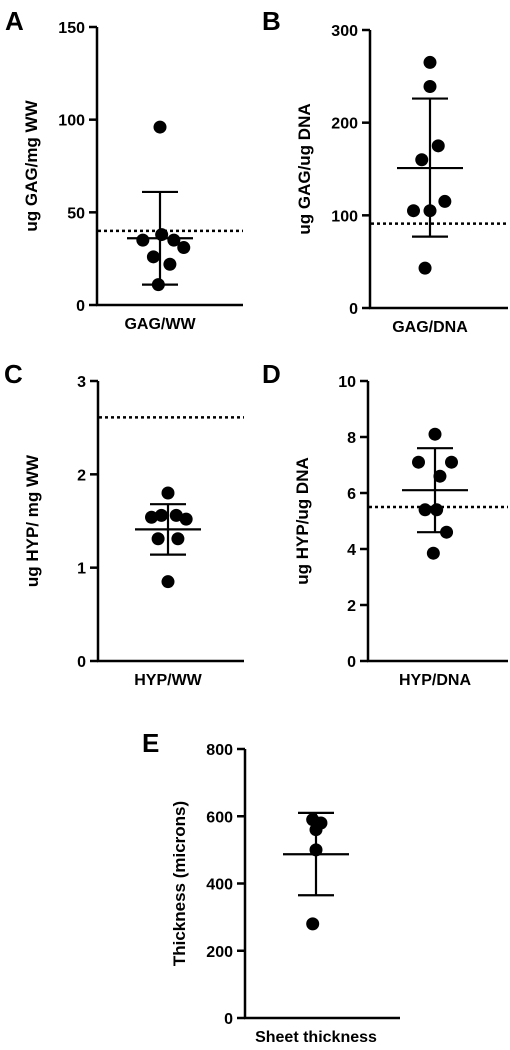 Image resolution: width=510 pixels, height=1050 pixels. What do you see at coordinates (430, 327) in the screenshot?
I see `x-category-label: GAG/DNA` at bounding box center [430, 327].